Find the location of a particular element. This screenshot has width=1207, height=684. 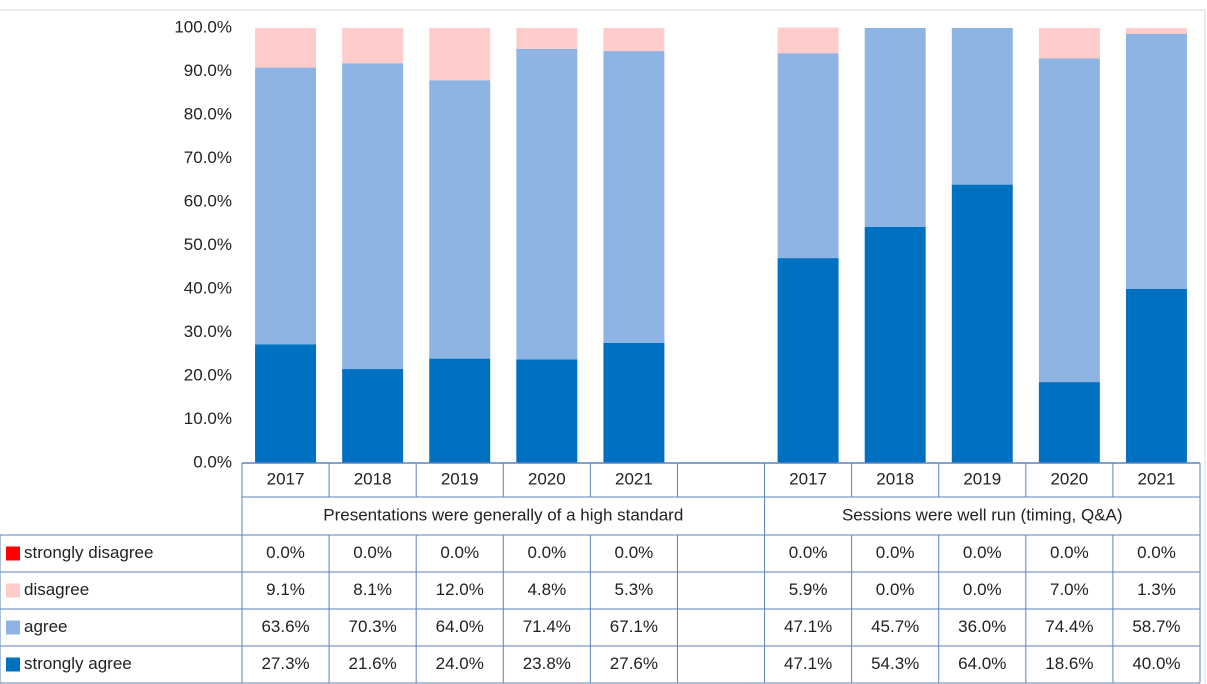

legend-label: strongly disagree is located at coordinates (88, 552).